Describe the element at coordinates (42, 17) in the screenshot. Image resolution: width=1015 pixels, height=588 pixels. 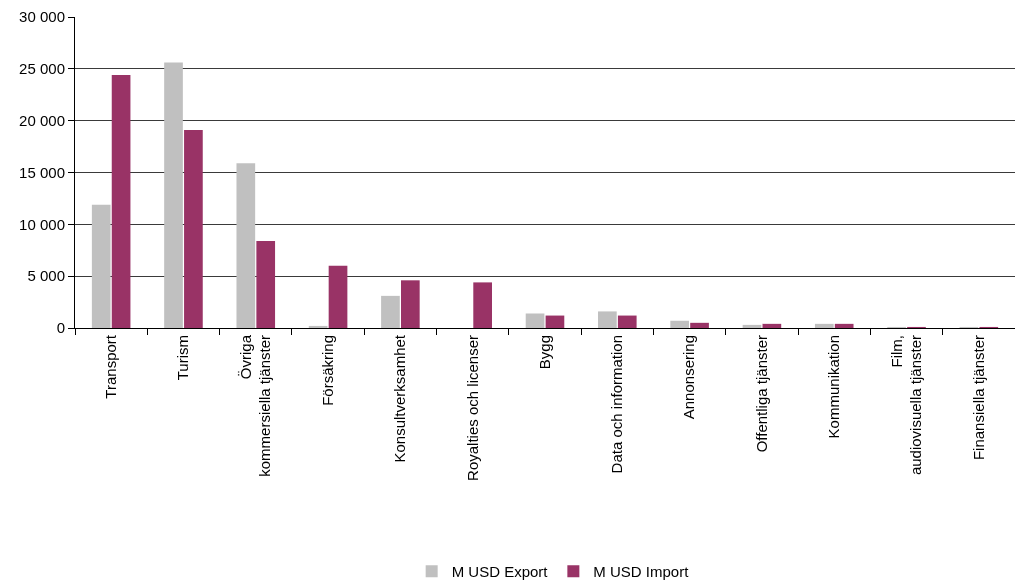
I see `y-tick-label: 30 000` at that location.